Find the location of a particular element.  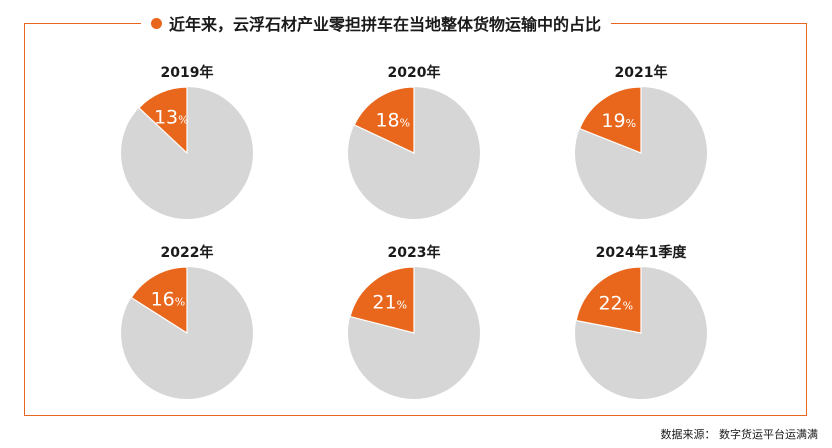

chart-header: 近年来，云浮石材产业零担拼车在当地整体货物运输中的占比 is located at coordinates (376, 23).